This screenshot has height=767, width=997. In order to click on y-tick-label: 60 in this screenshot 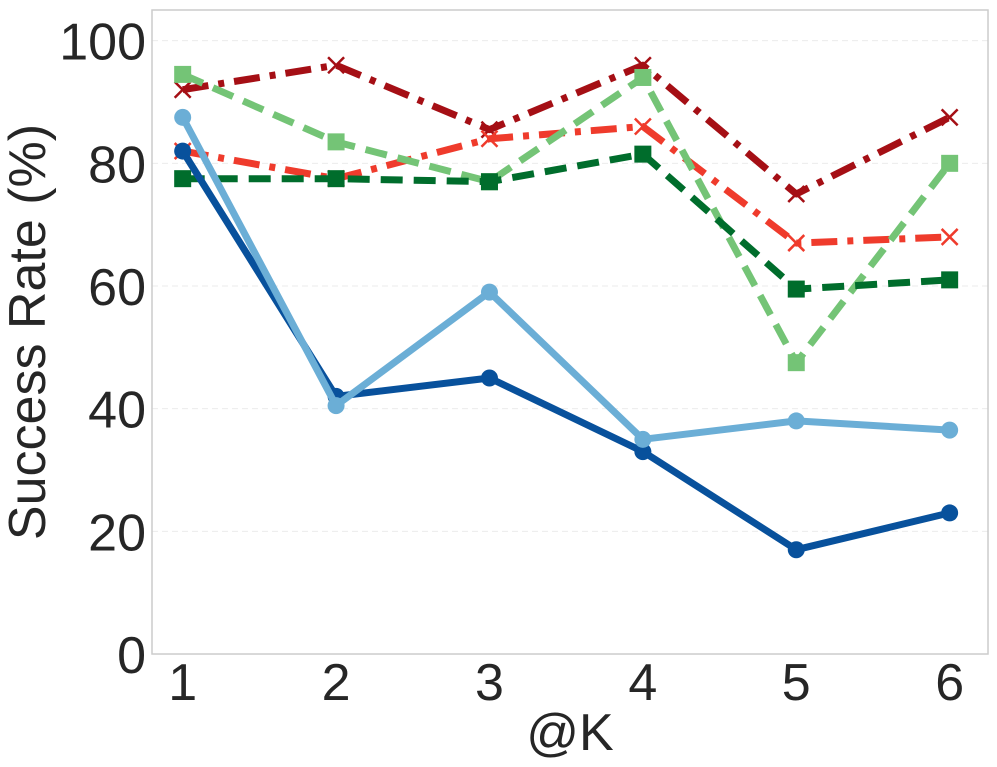, I will do `click(117, 288)`.